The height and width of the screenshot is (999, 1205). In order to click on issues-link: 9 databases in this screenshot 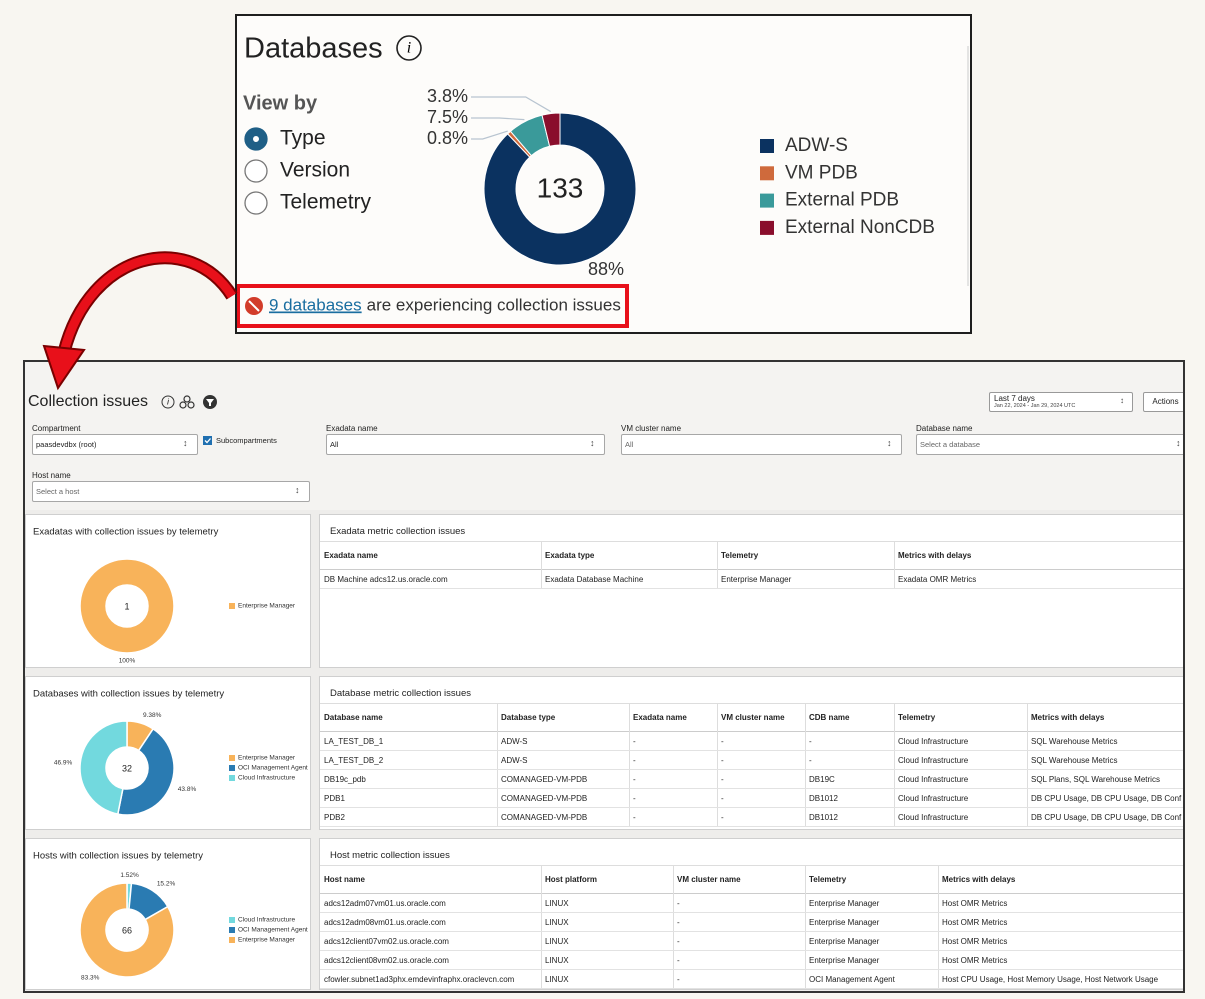, I will do `click(315, 304)`.